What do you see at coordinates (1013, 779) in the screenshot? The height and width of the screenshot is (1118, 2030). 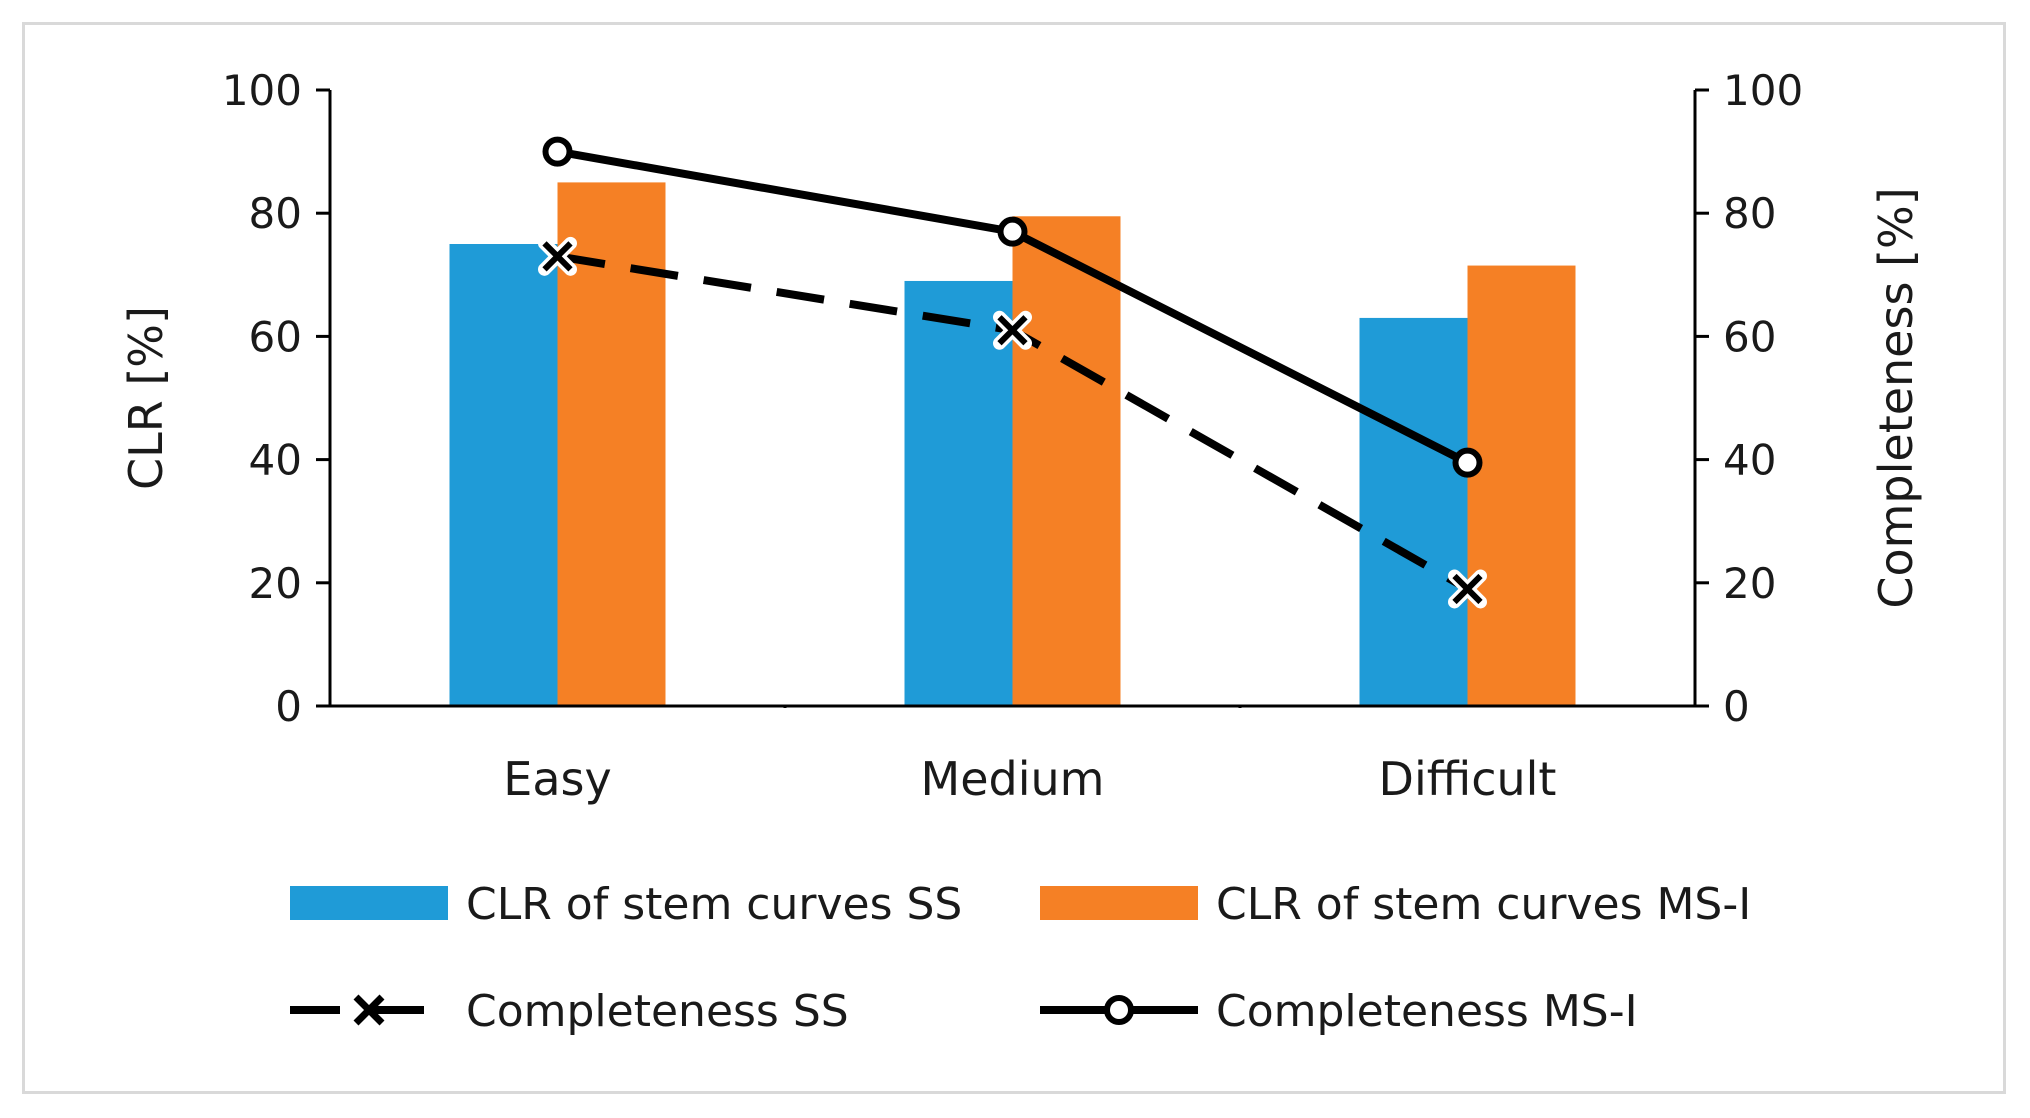 I see `x-tick-label-medium: Medium` at bounding box center [1013, 779].